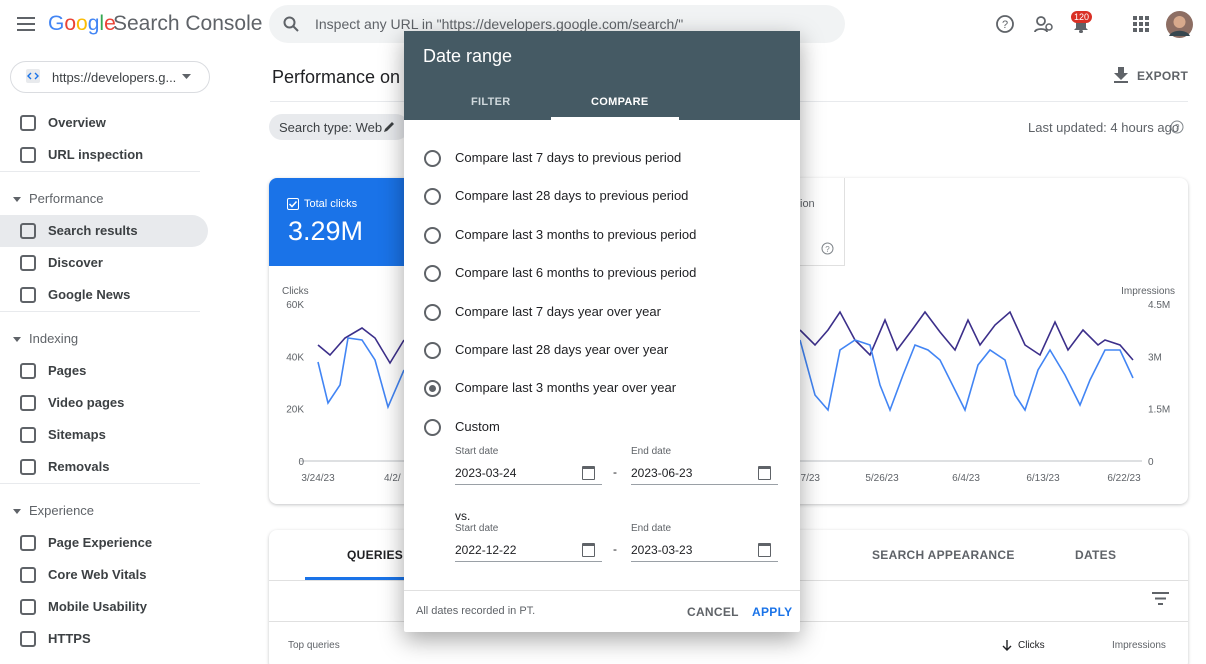 The width and height of the screenshot is (1206, 664). What do you see at coordinates (97, 574) in the screenshot?
I see `nav-item: Core Web Vitals` at bounding box center [97, 574].